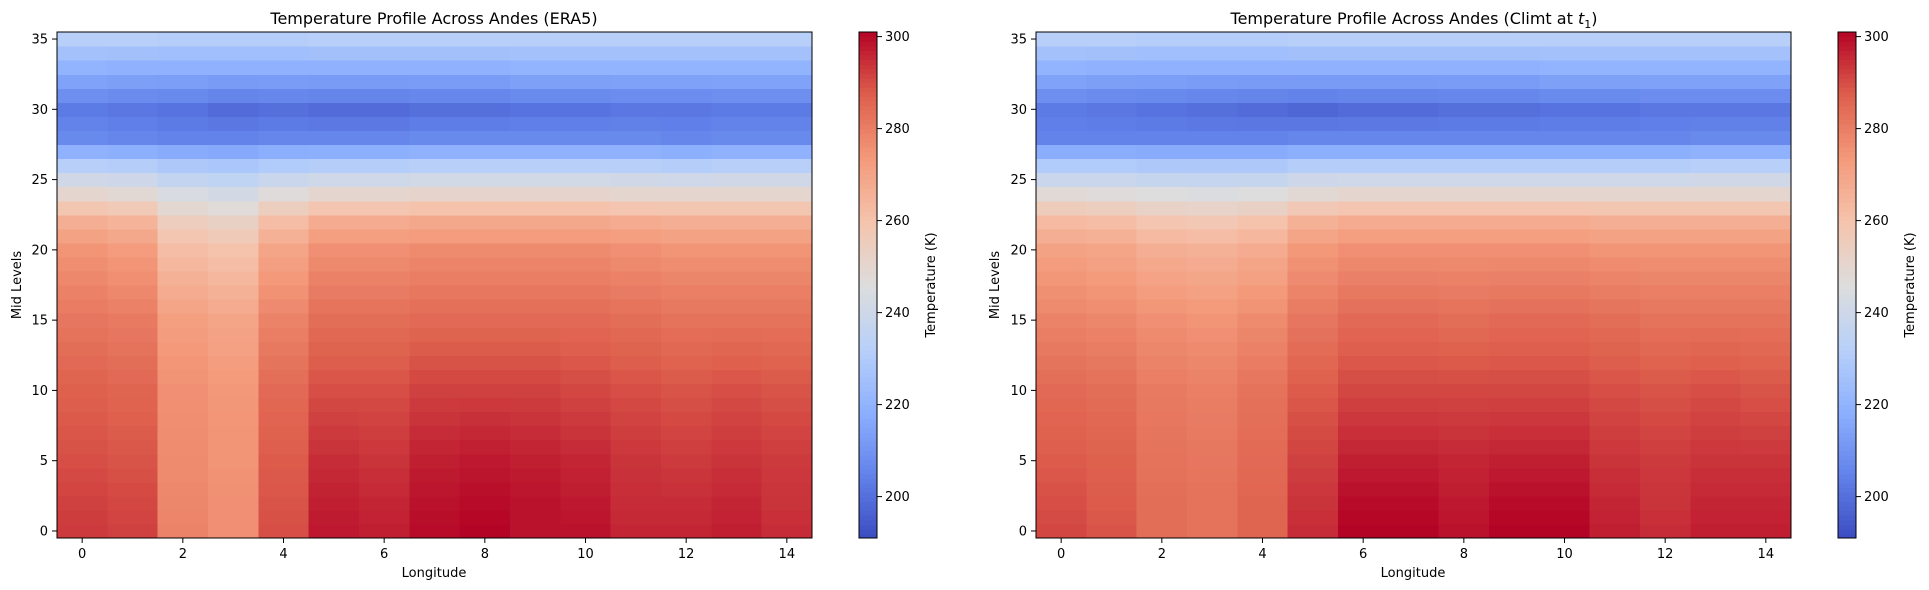 The image size is (1929, 590). Describe the element at coordinates (1363, 554) in the screenshot. I see `x-tick-label: 6` at that location.